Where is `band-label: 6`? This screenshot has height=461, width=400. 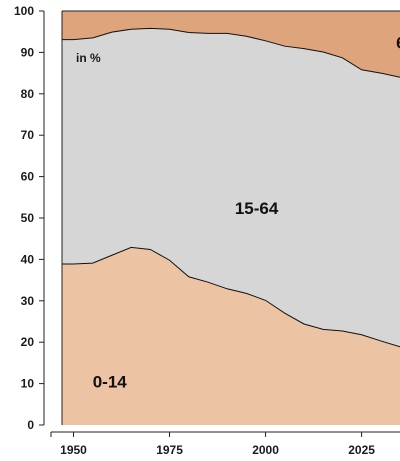
band-label: 6 is located at coordinates (398, 42).